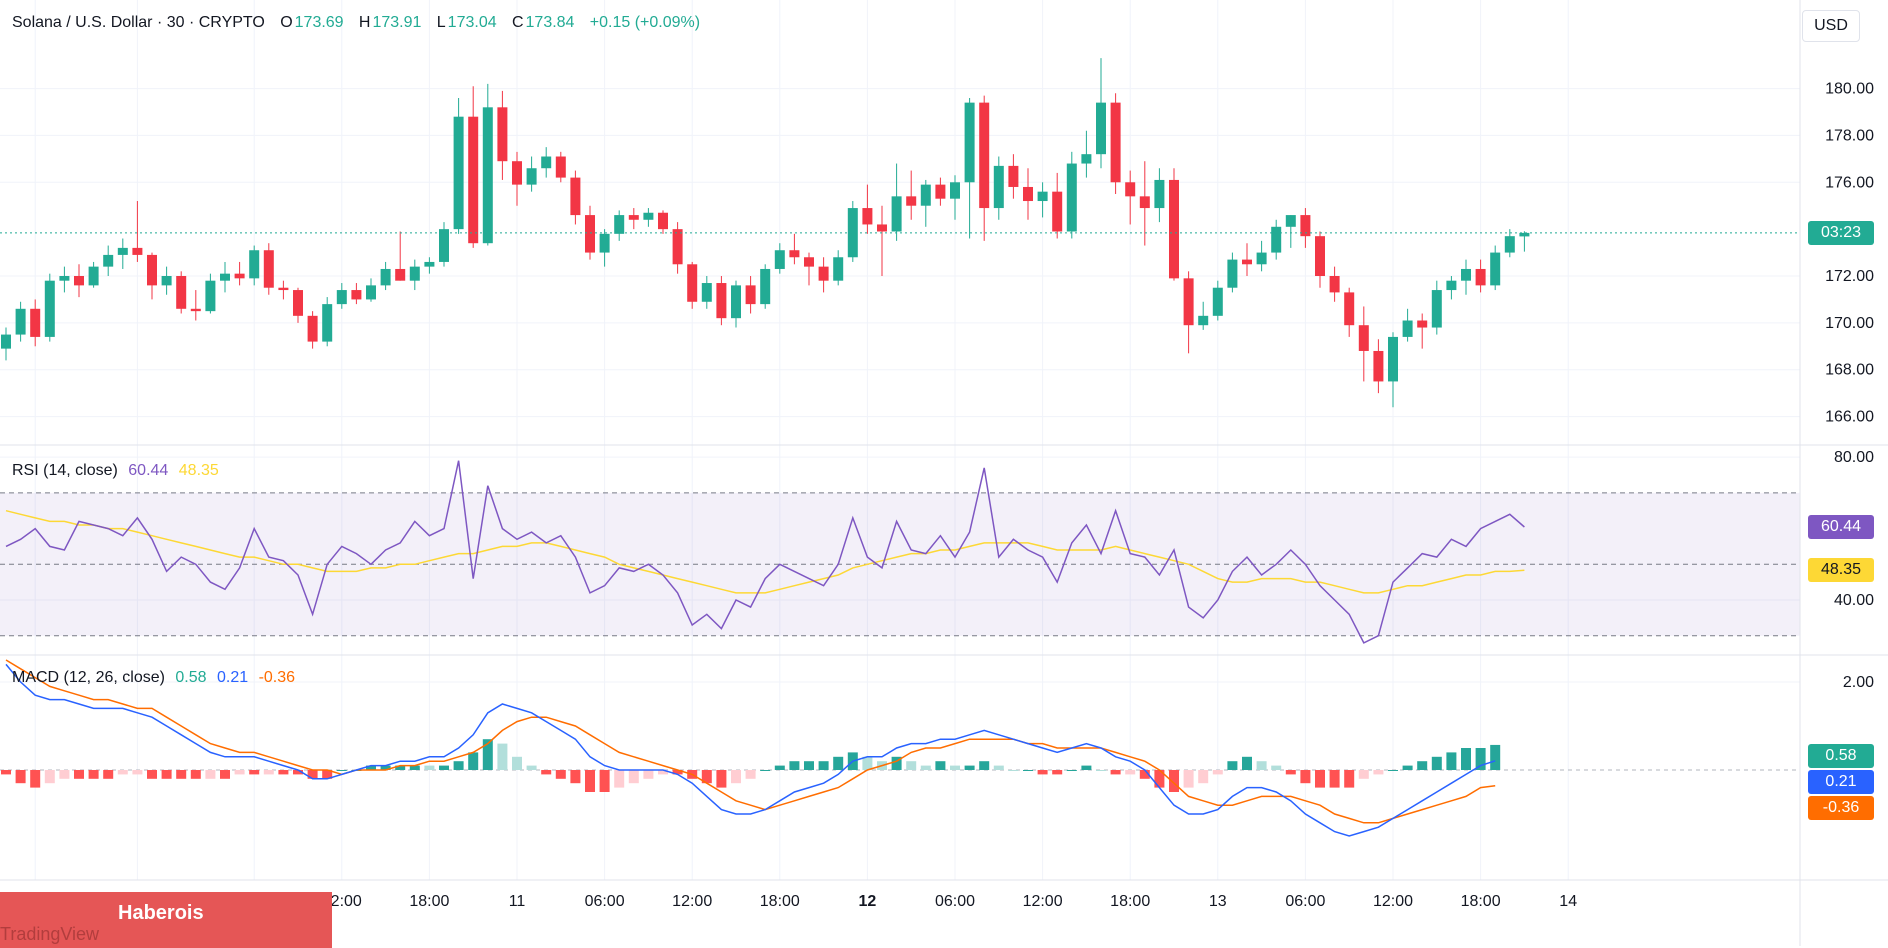 This screenshot has width=1888, height=948. Describe the element at coordinates (161, 913) in the screenshot. I see `brand-name: Haberois` at that location.